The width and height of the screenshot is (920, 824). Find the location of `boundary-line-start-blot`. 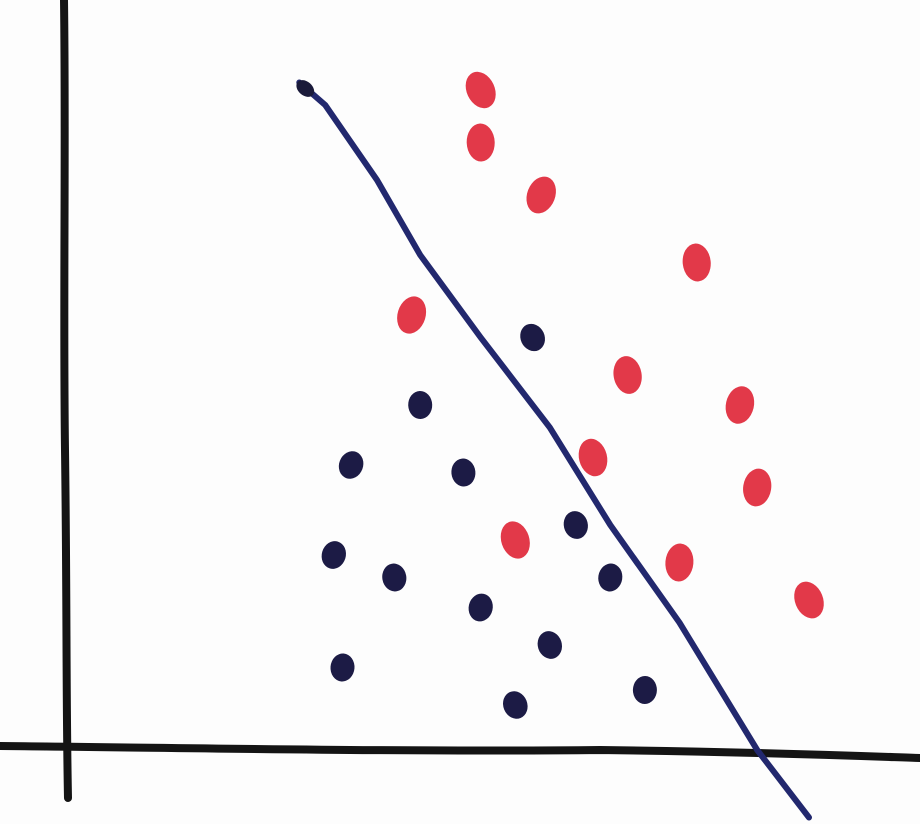

boundary-line-start-blot is located at coordinates (305, 88).